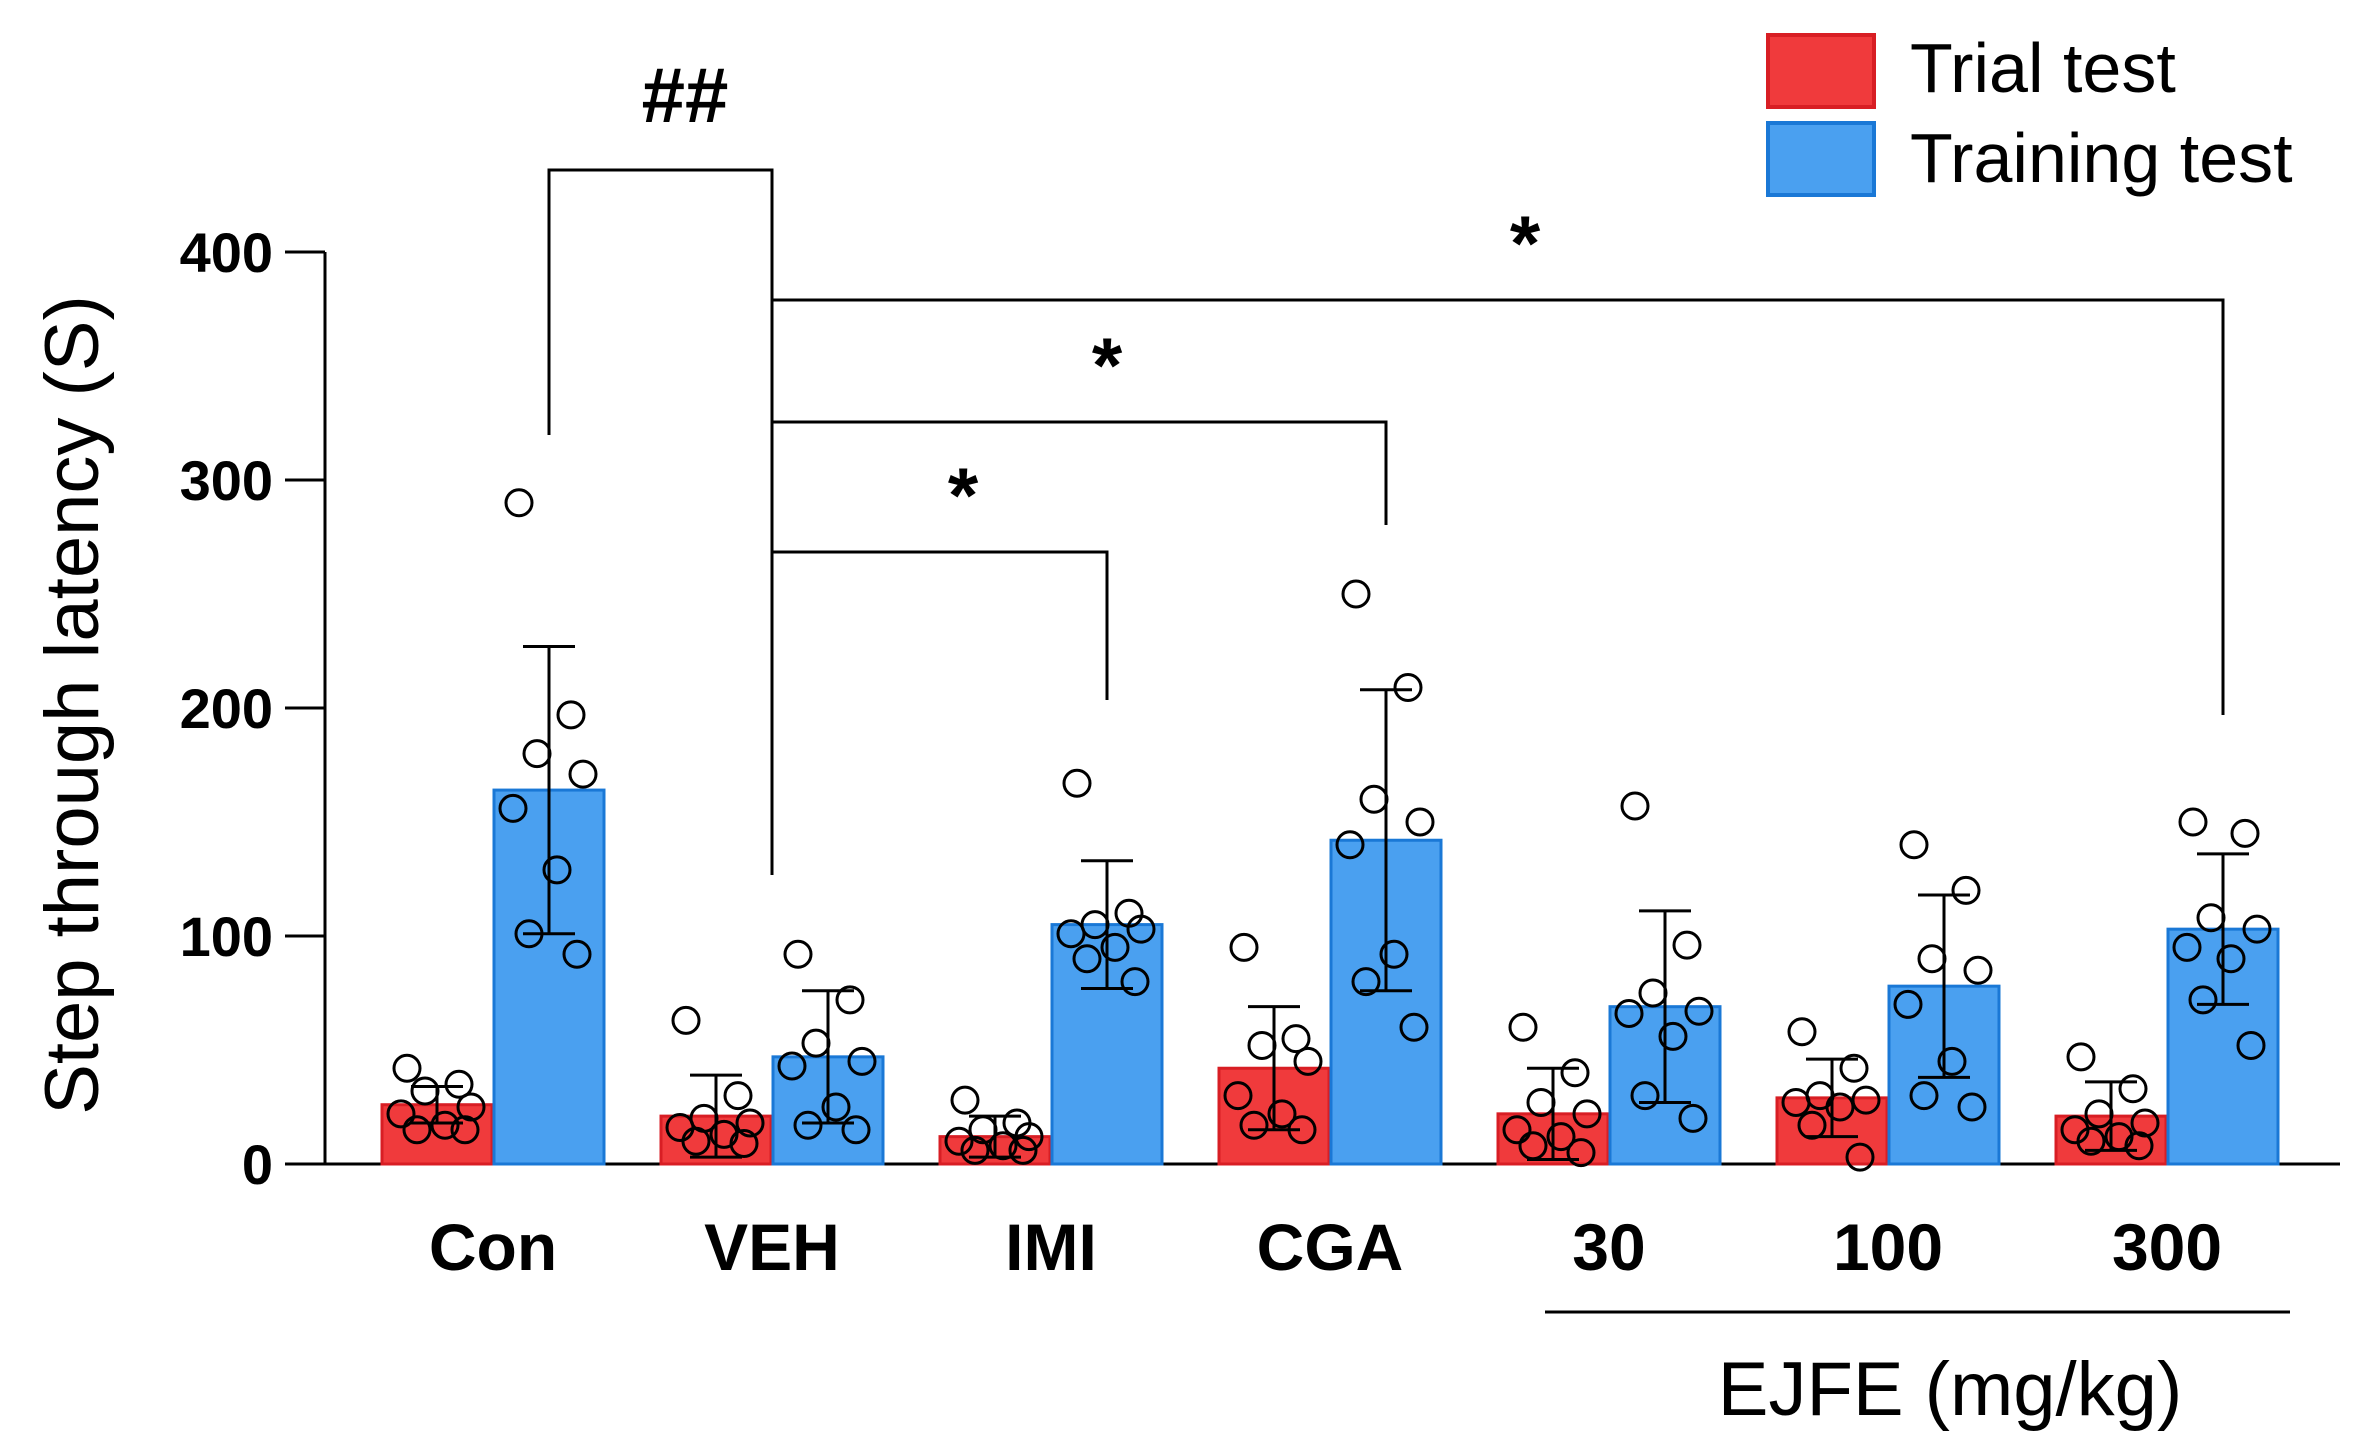 The height and width of the screenshot is (1455, 2358). What do you see at coordinates (685, 95) in the screenshot?
I see `significance-label: ##` at bounding box center [685, 95].